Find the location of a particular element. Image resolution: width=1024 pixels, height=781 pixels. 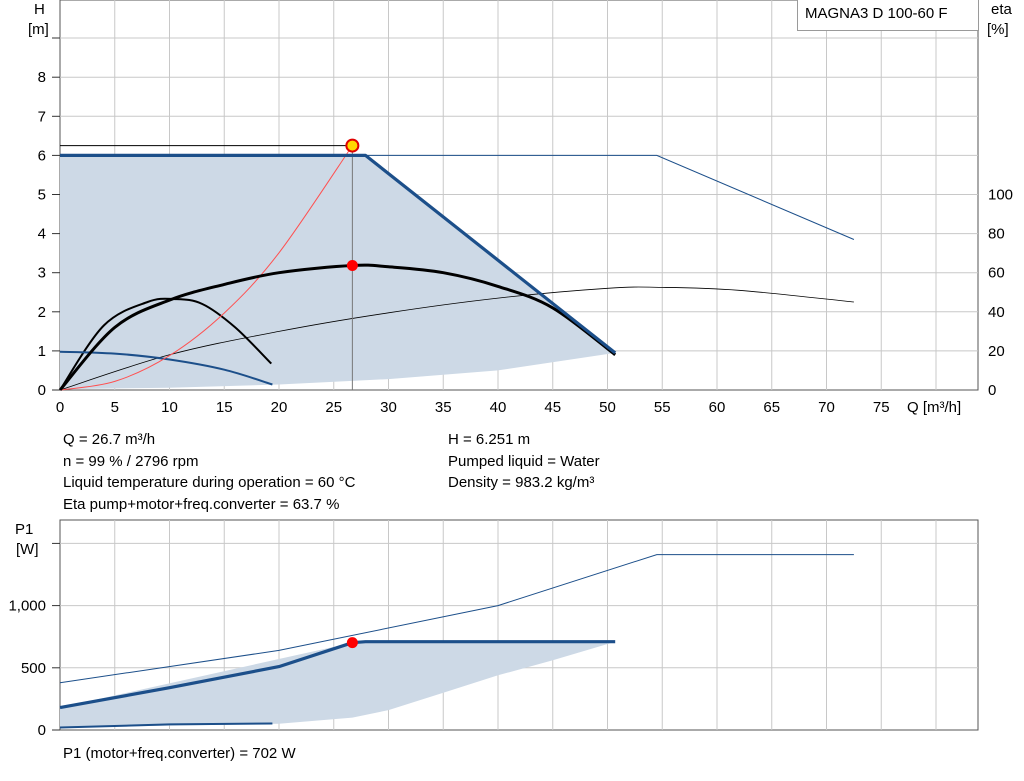

y-axis-label-unit: [m] is located at coordinates (38, 29).